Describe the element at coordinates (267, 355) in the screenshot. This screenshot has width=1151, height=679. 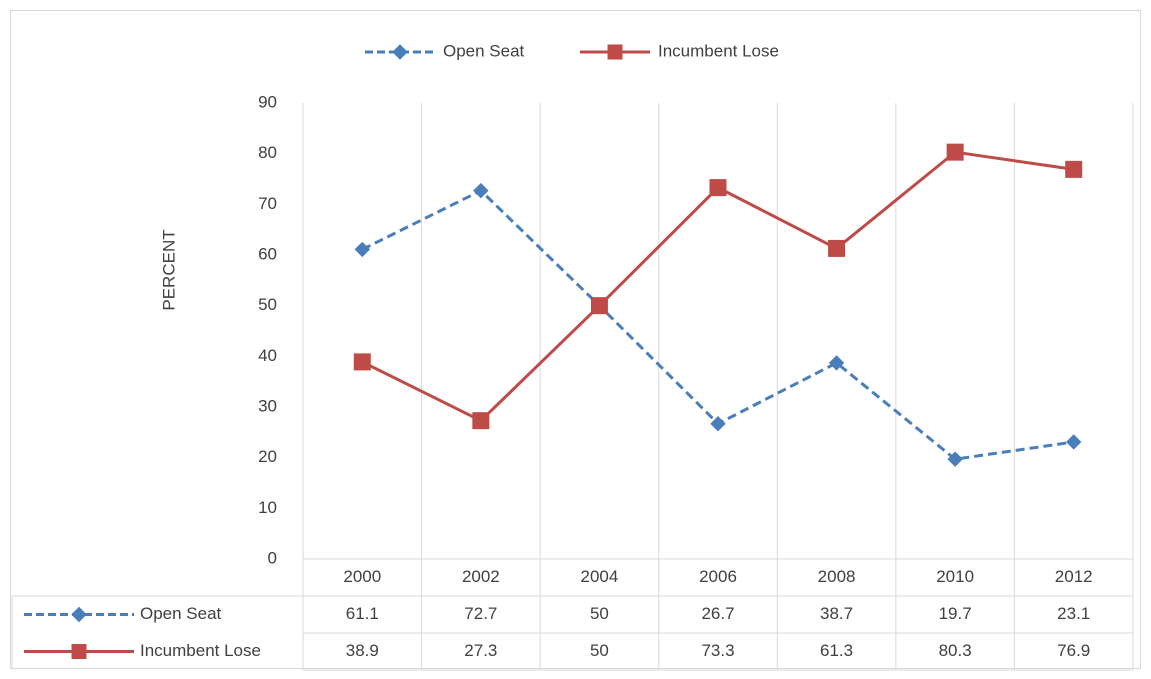
I see `y-tick-label: 40` at that location.